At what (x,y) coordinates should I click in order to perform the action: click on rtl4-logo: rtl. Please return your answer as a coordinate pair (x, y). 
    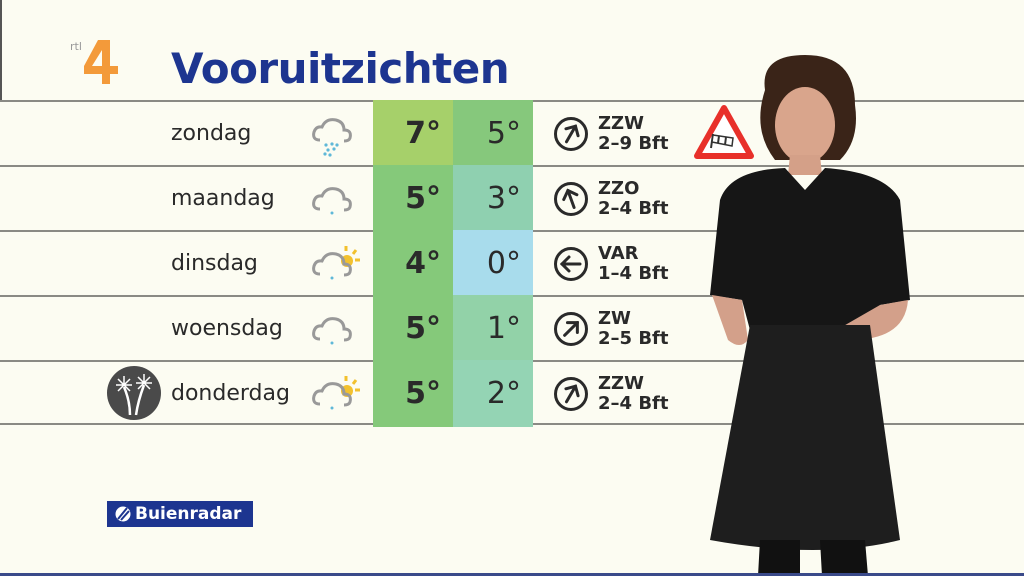
    Looking at the image, I should click on (94, 62).